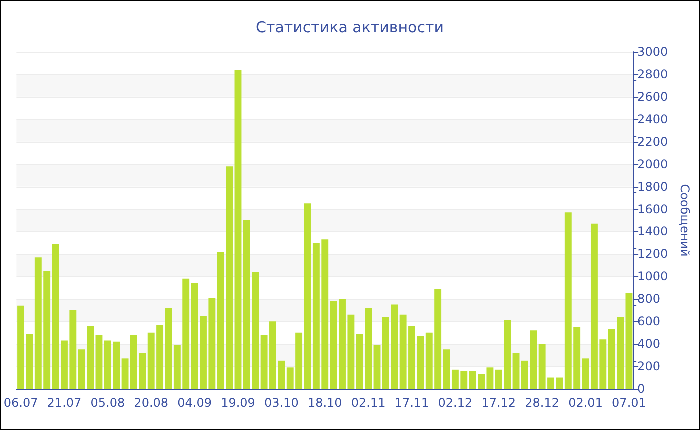  I want to click on y-tick-label: 200, so click(649, 367).